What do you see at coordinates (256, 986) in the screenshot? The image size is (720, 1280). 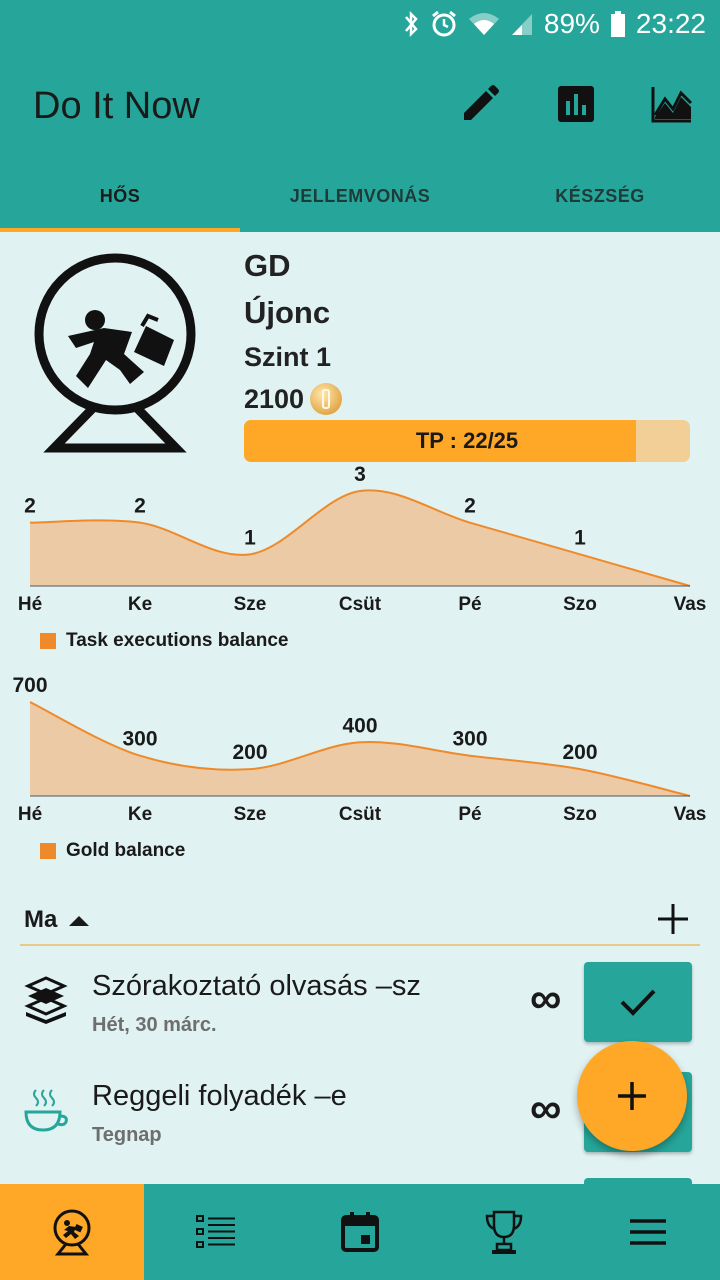 I see `task-title: Szórakoztató olvasás –sz` at bounding box center [256, 986].